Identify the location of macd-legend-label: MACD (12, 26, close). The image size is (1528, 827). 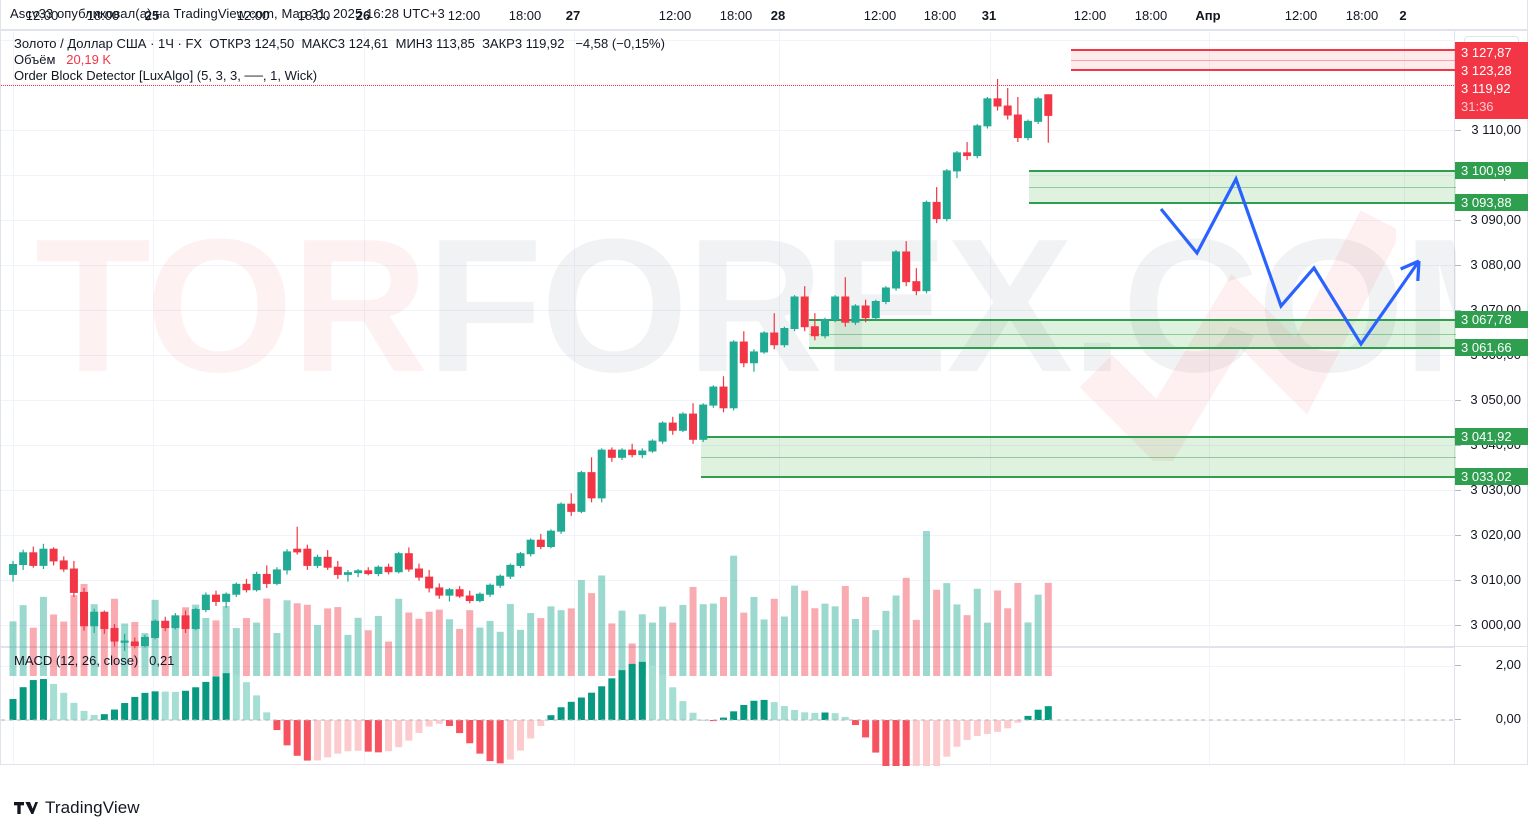
(76, 660).